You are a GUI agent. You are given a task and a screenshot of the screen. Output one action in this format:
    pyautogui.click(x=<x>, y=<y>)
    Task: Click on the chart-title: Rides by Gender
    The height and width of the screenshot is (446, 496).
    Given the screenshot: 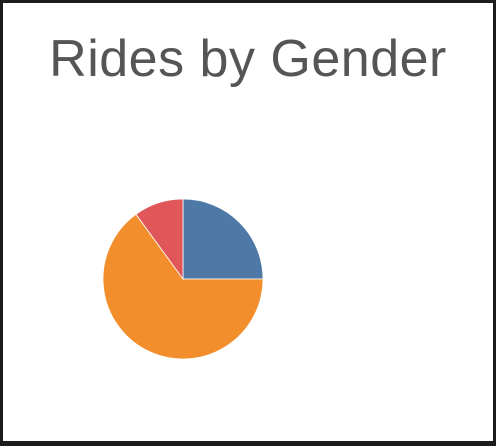 What is the action you would take?
    pyautogui.click(x=248, y=59)
    